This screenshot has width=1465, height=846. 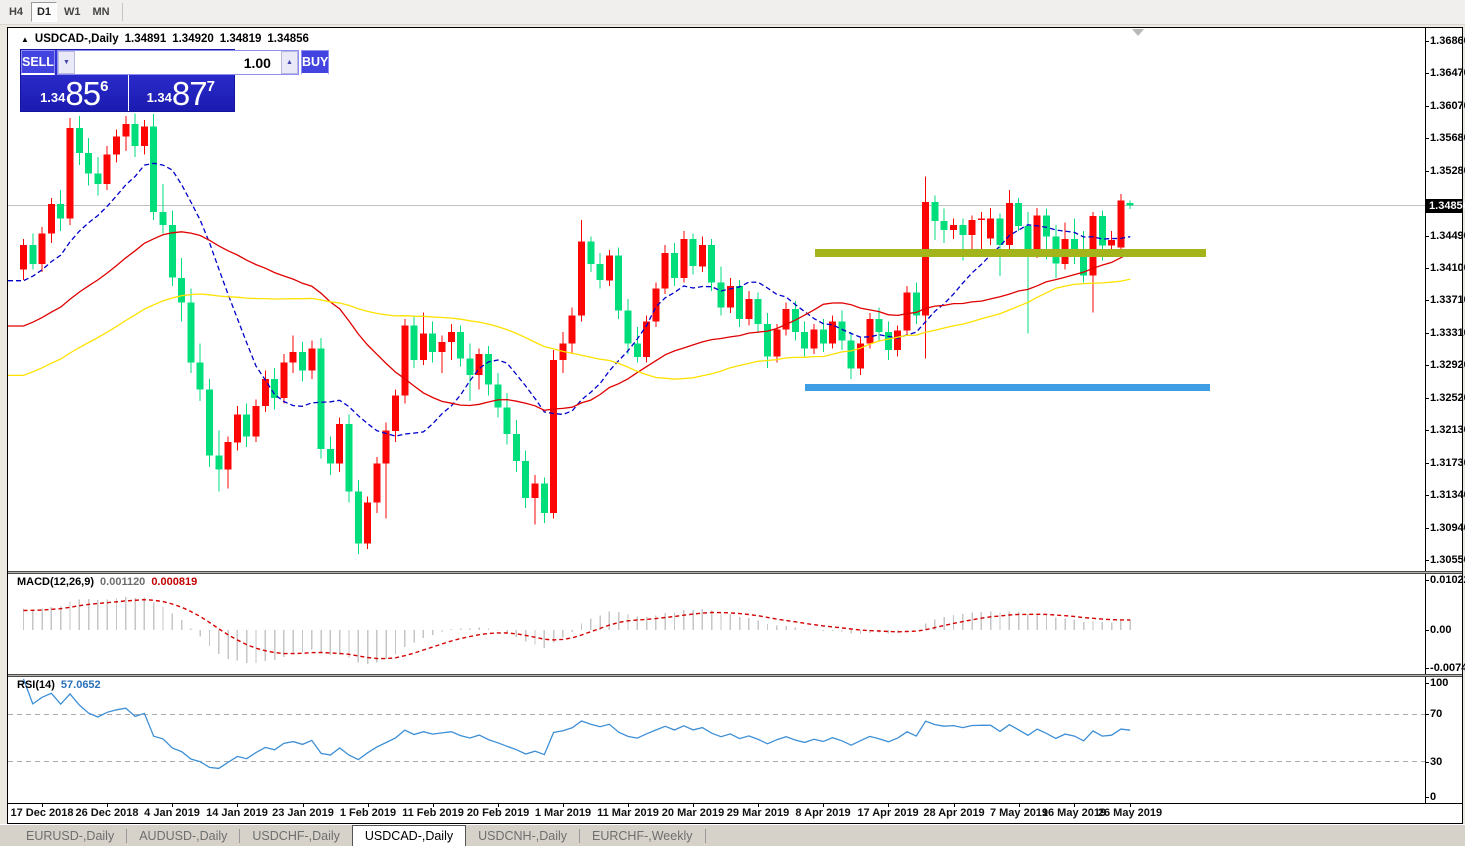 What do you see at coordinates (74, 93) in the screenshot?
I see `sell-price: 1.34 85 6` at bounding box center [74, 93].